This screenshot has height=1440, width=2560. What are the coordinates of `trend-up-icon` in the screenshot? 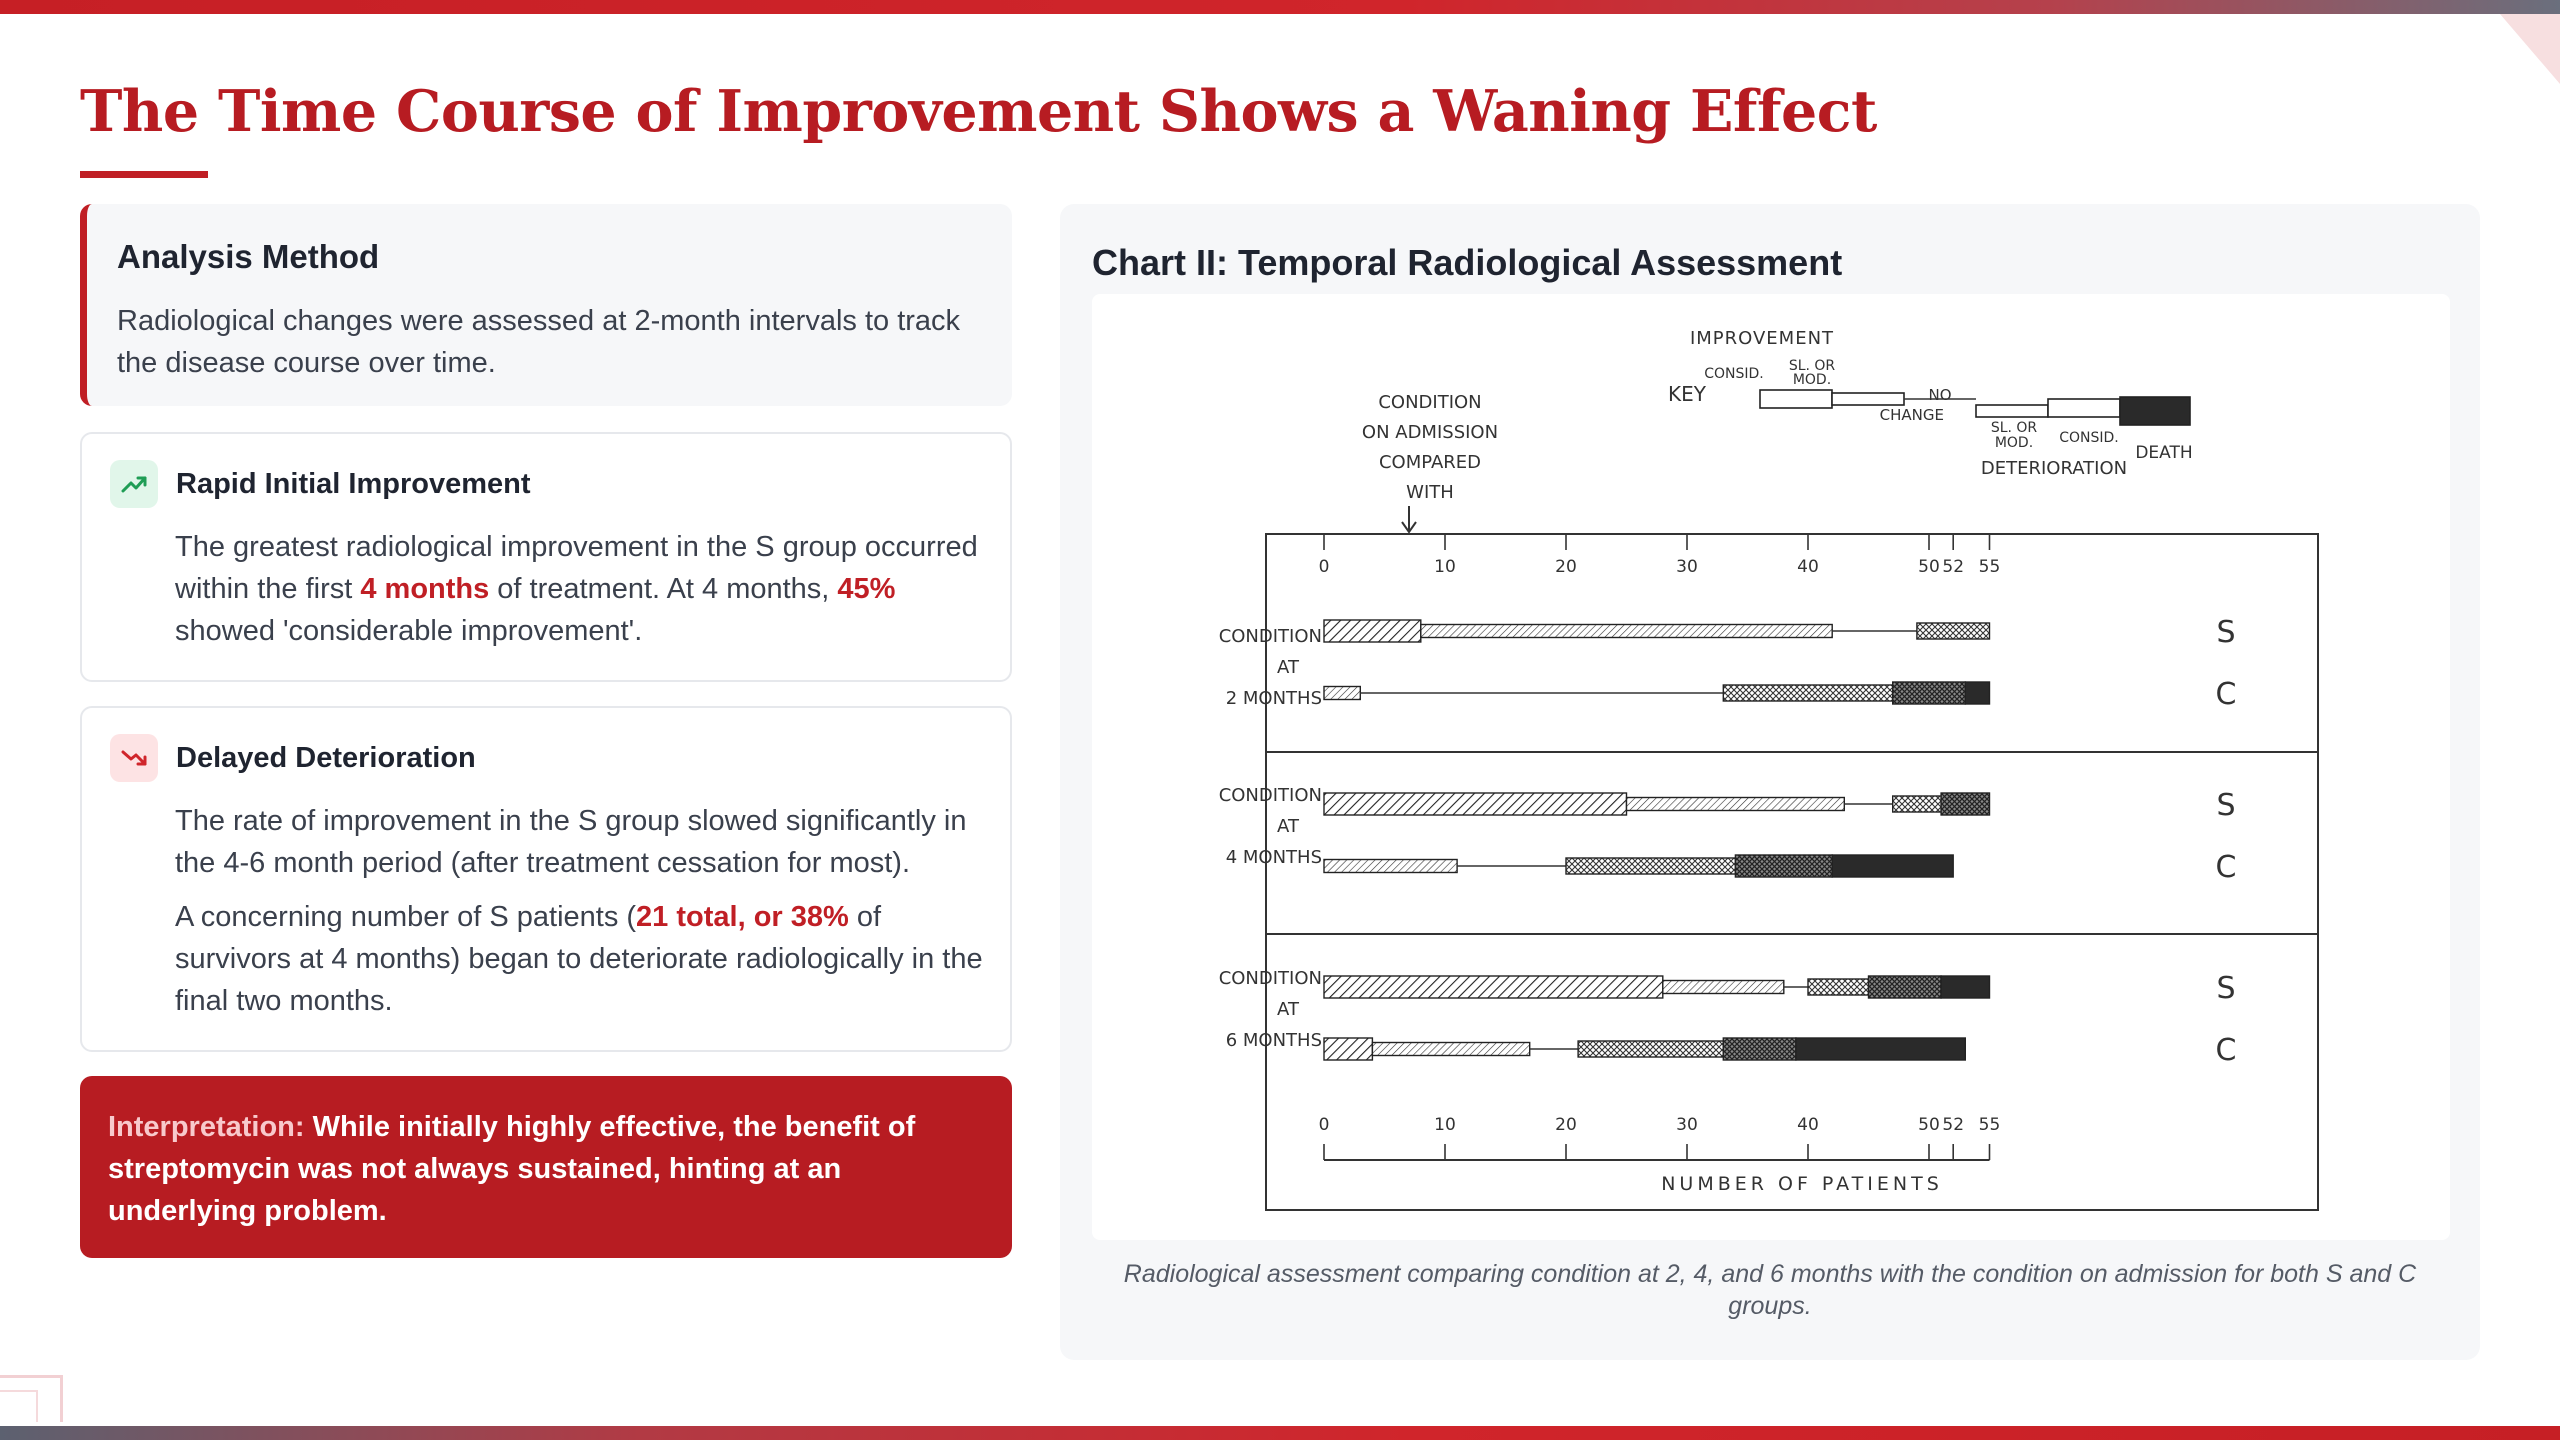 It's located at (134, 484).